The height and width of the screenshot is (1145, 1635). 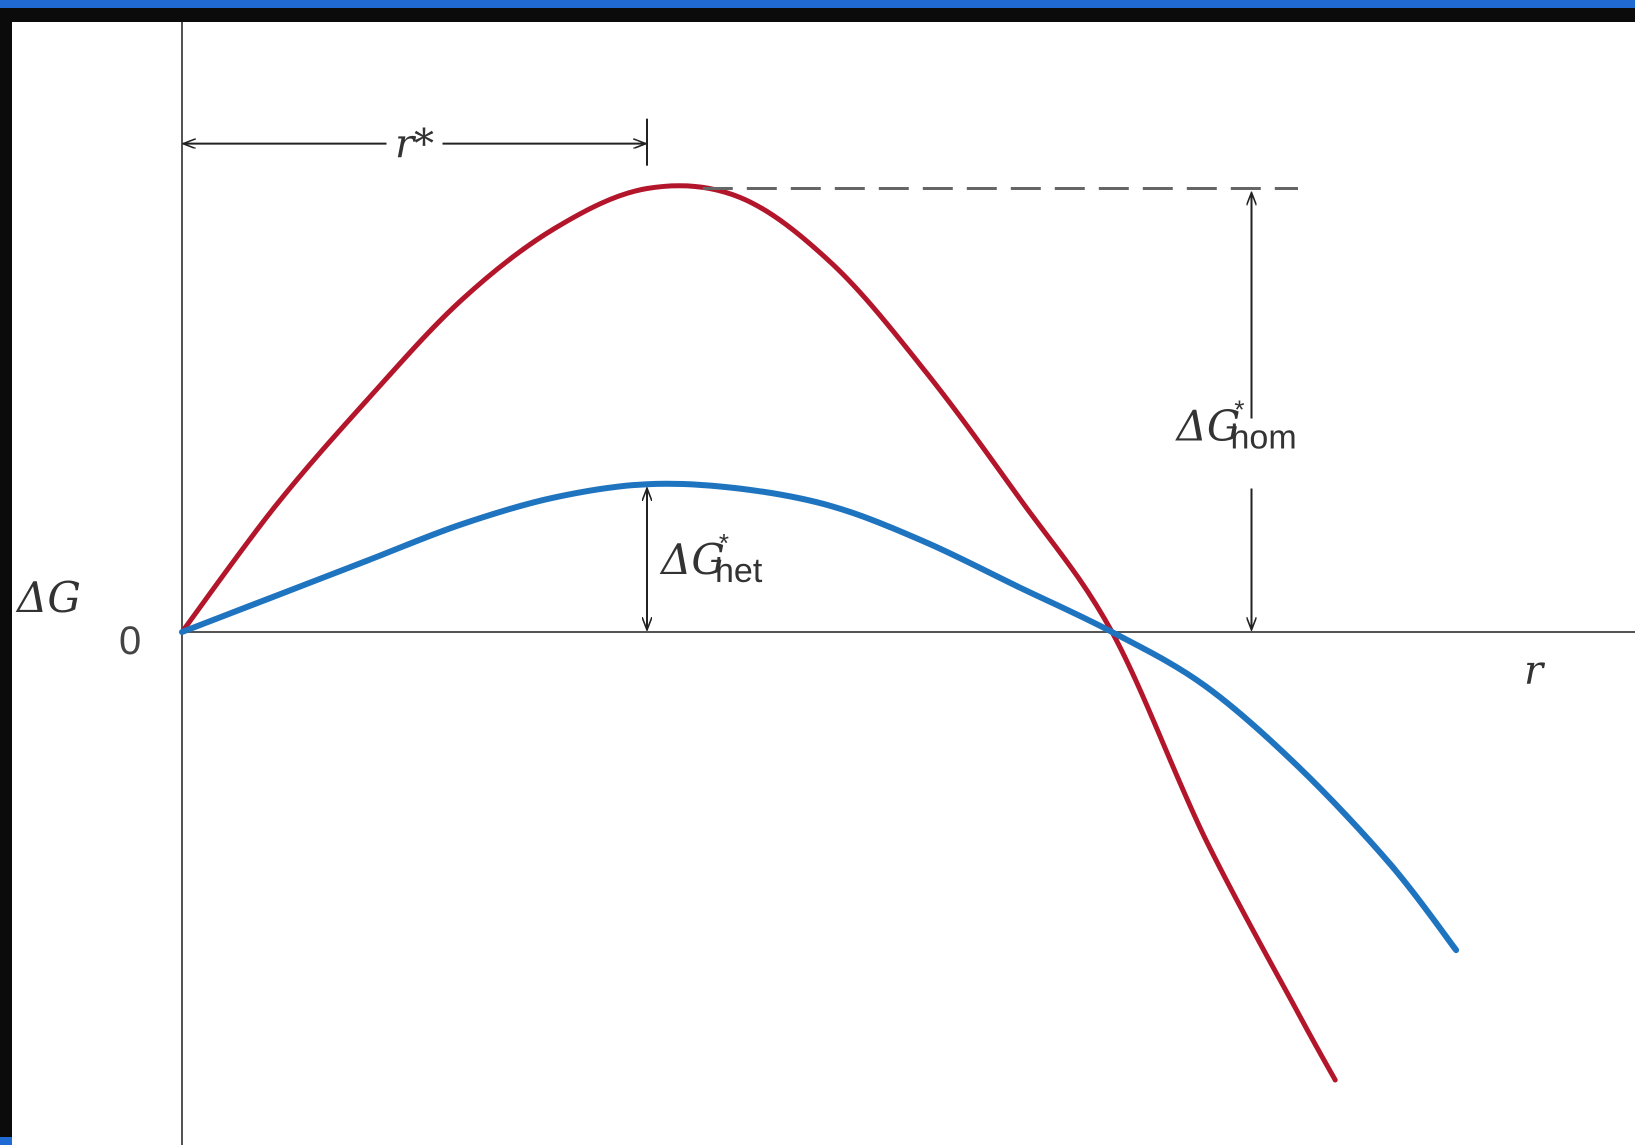 I want to click on y-axis-label: ΔG, so click(x=48, y=597).